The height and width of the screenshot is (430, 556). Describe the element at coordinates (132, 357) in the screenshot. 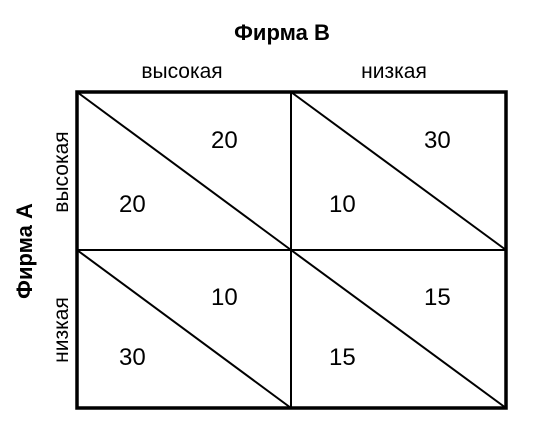

I see `payoff-a-low-high: 30` at that location.